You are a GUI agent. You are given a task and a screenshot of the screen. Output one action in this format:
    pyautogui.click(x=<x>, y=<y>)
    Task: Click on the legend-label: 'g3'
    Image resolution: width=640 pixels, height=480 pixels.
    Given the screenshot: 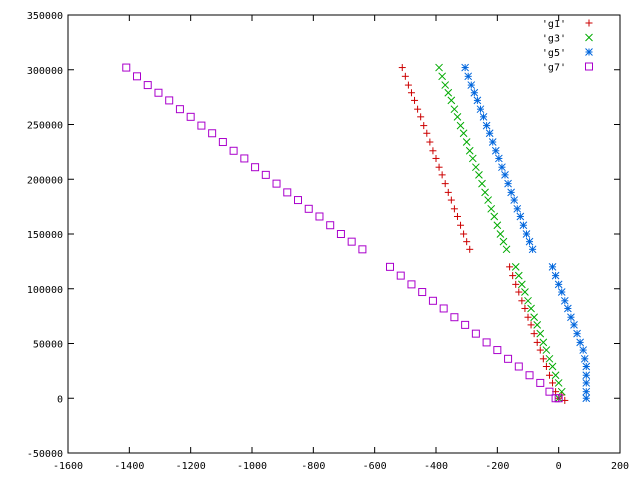 What is the action you would take?
    pyautogui.click(x=554, y=39)
    